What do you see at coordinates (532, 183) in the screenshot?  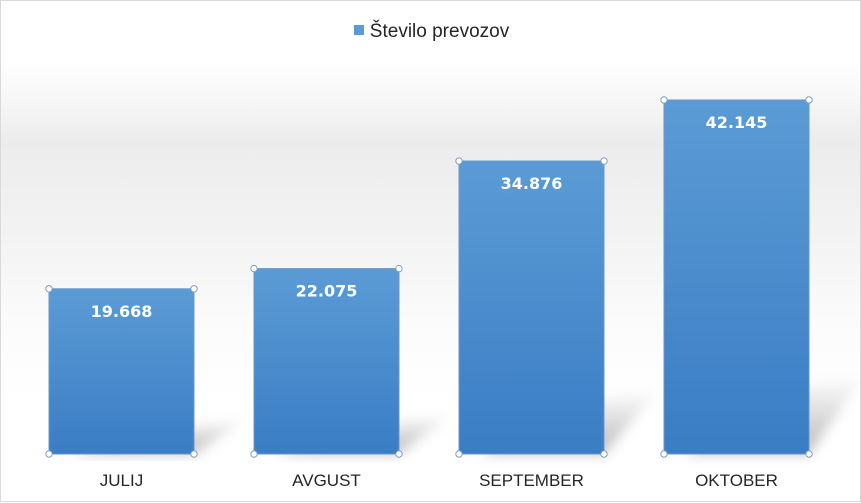 I see `data-label: 34.876` at bounding box center [532, 183].